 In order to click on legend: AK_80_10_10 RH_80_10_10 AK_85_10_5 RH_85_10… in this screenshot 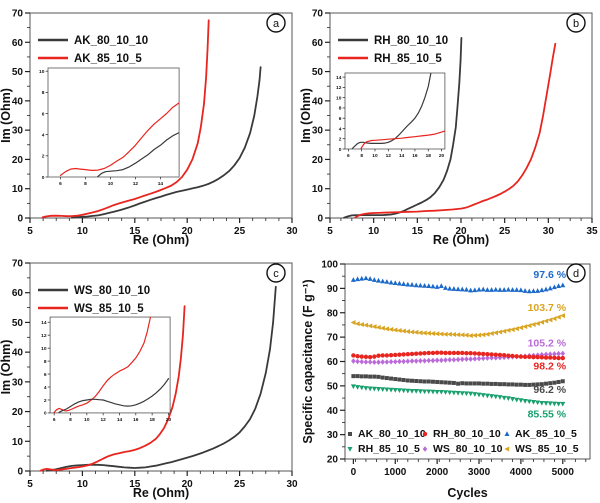, I will do `click(463, 441)`.